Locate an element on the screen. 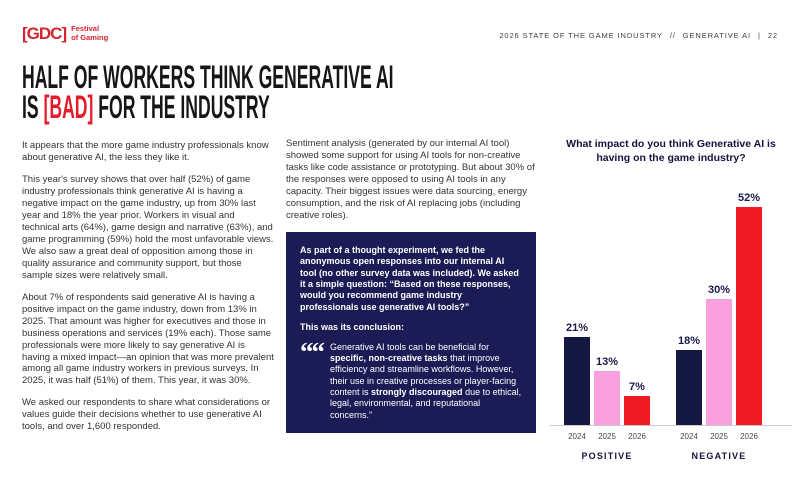 This screenshot has height=486, width=800. group-label-positive: POSITIVE is located at coordinates (607, 456).